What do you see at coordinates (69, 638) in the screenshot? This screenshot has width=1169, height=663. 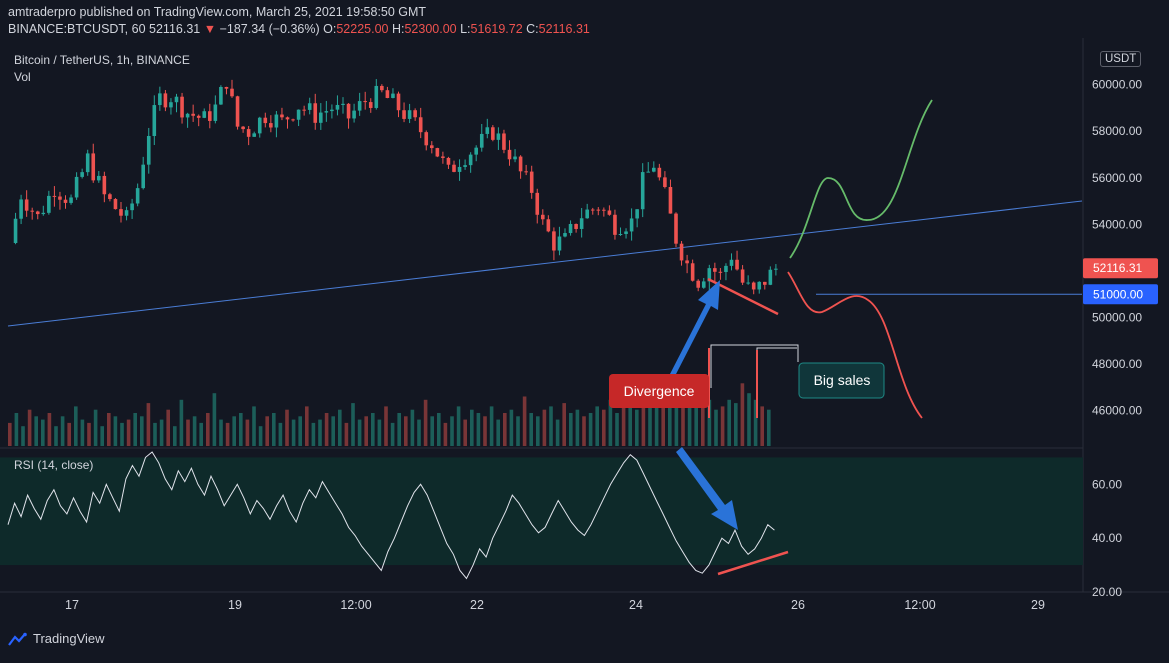 I see `tradingview-brand: TradingView` at bounding box center [69, 638].